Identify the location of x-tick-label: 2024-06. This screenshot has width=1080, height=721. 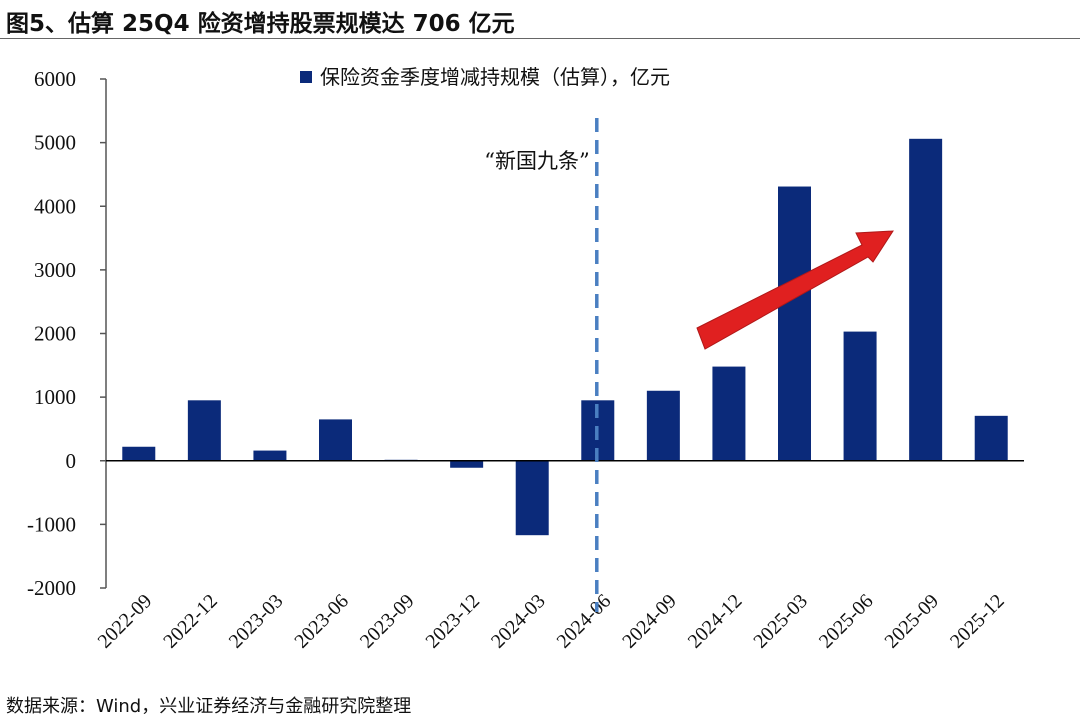
(584, 621).